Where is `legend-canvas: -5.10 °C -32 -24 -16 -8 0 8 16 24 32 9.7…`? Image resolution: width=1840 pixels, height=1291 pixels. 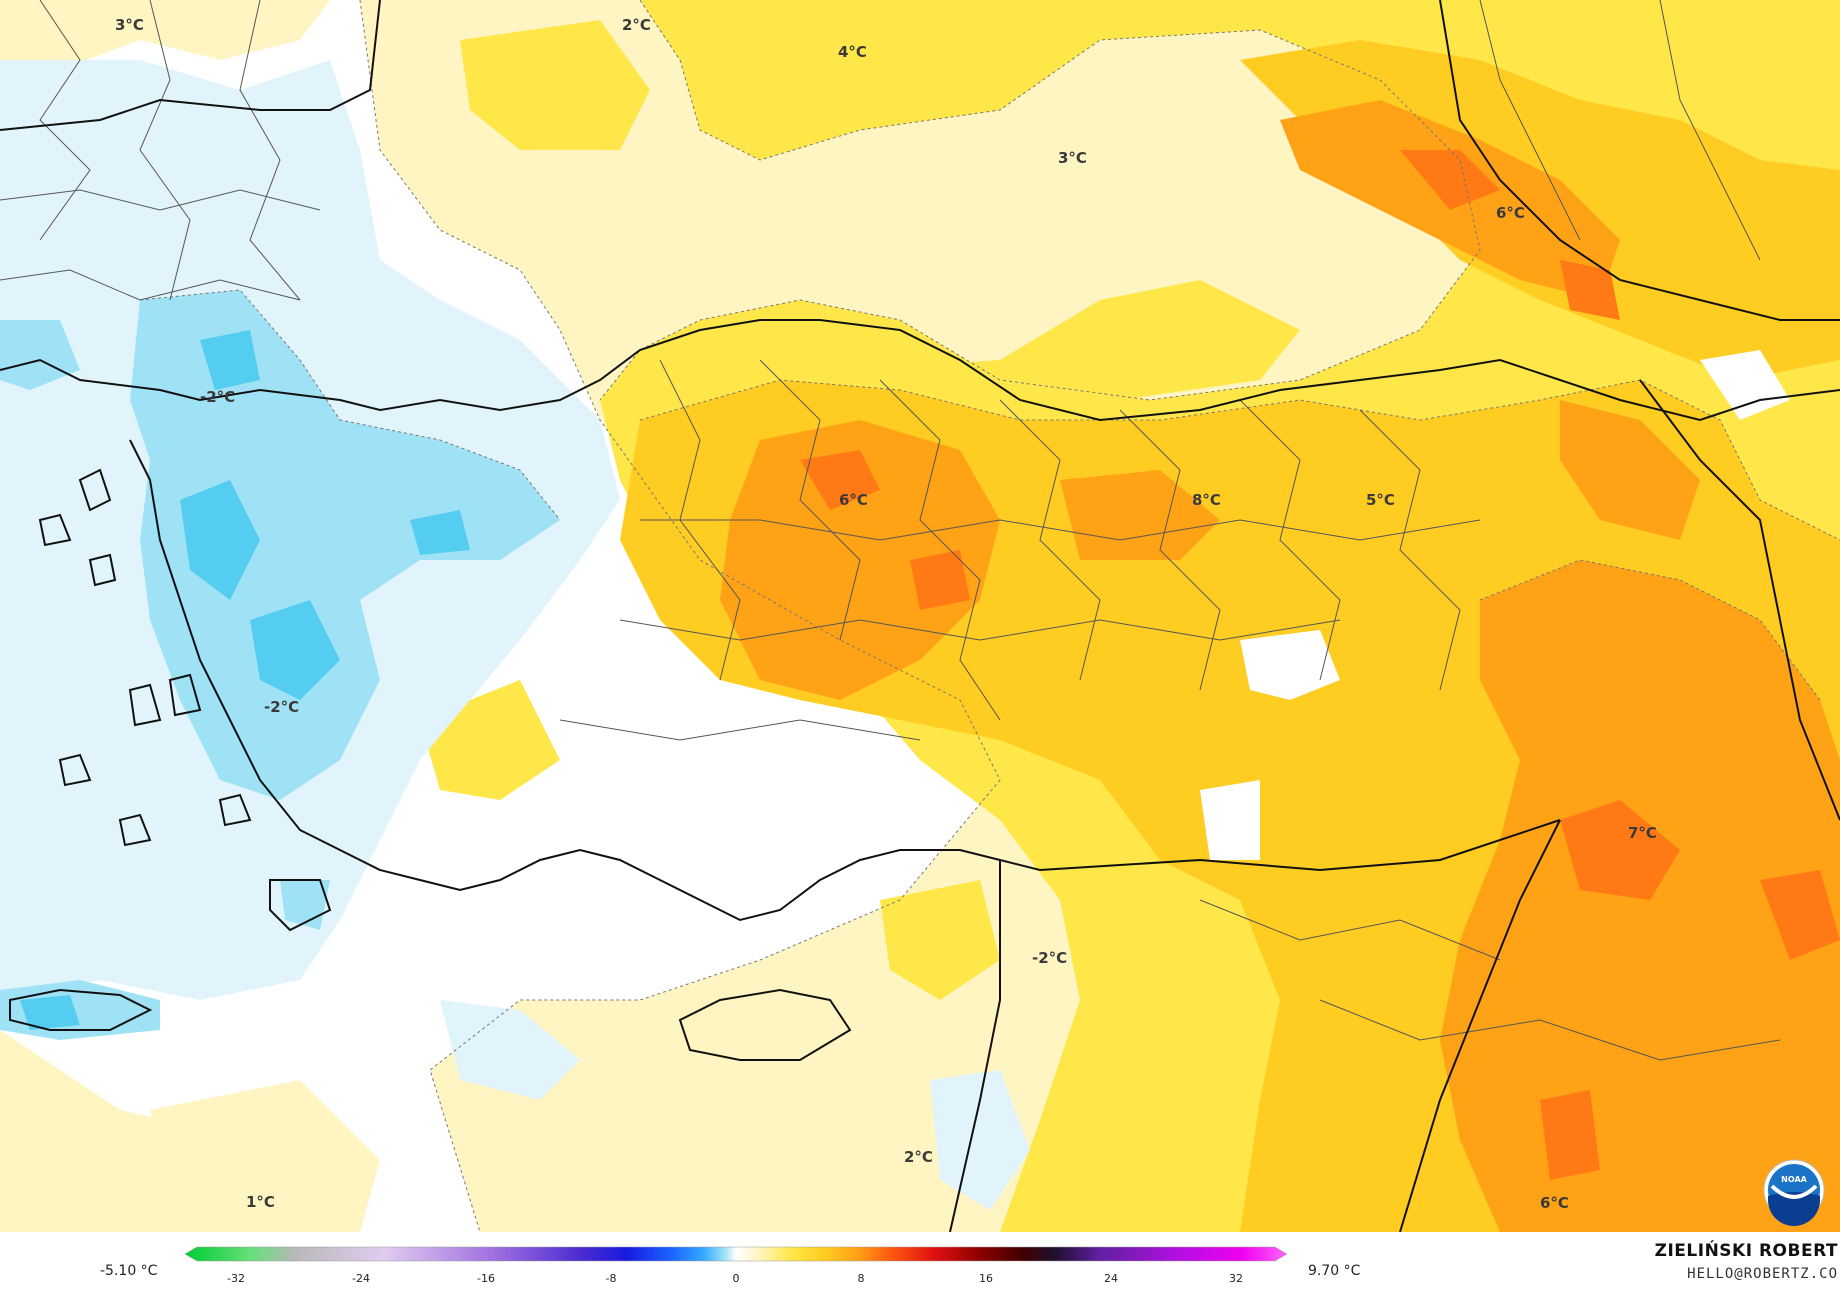 legend-canvas: -5.10 °C -32 -24 -16 -8 0 8 16 24 32 9.7… is located at coordinates (969, 1262).